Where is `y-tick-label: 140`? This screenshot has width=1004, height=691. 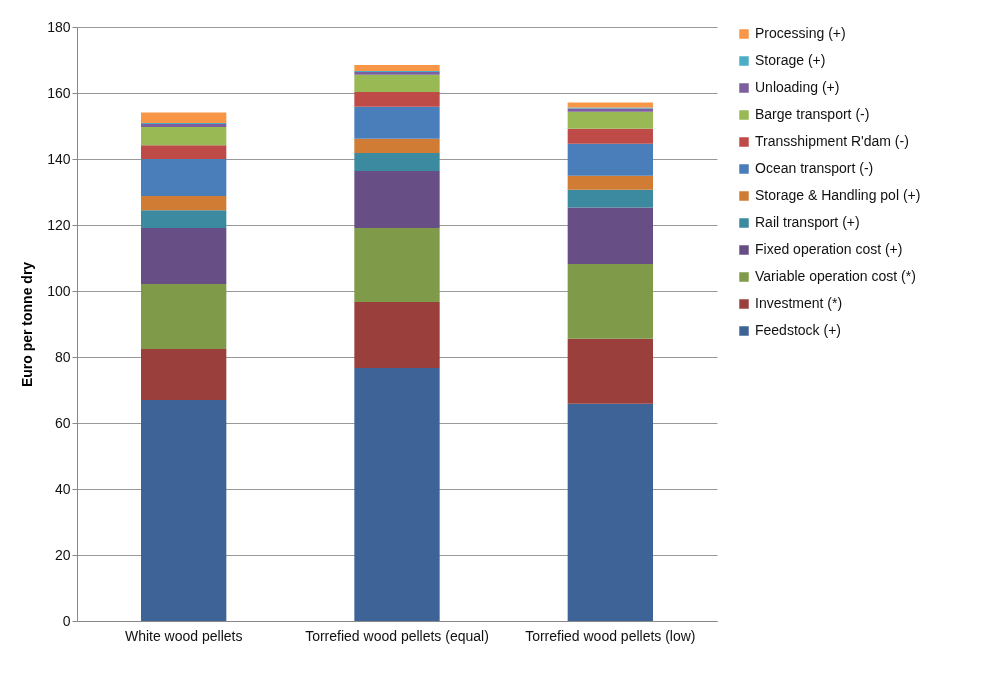
y-tick-label: 140 is located at coordinates (59, 158).